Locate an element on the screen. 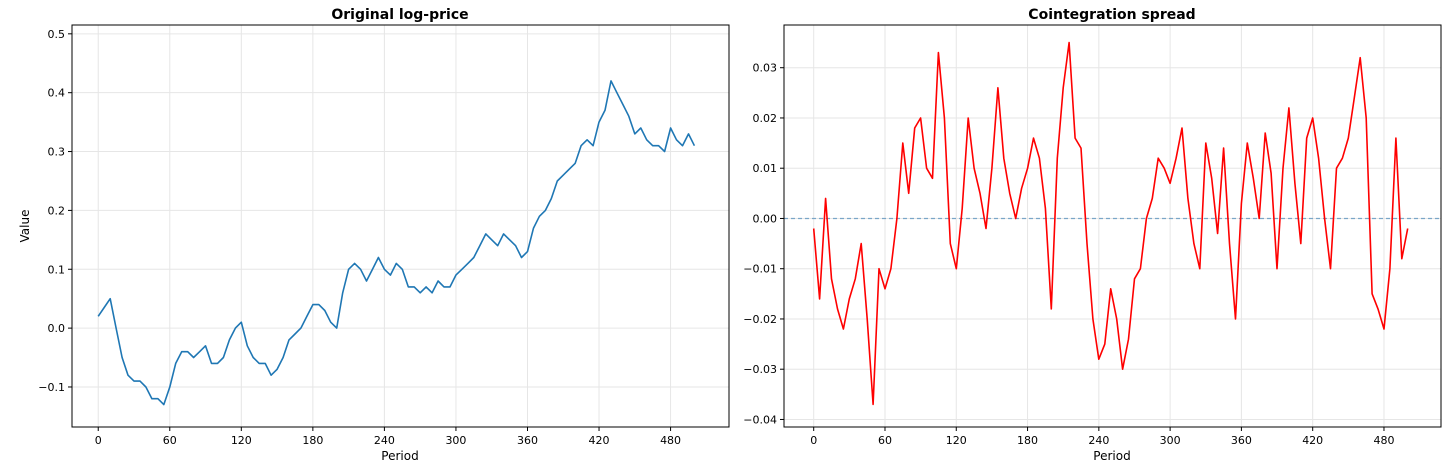  y-tick-label: −0.03 is located at coordinates (760, 369).